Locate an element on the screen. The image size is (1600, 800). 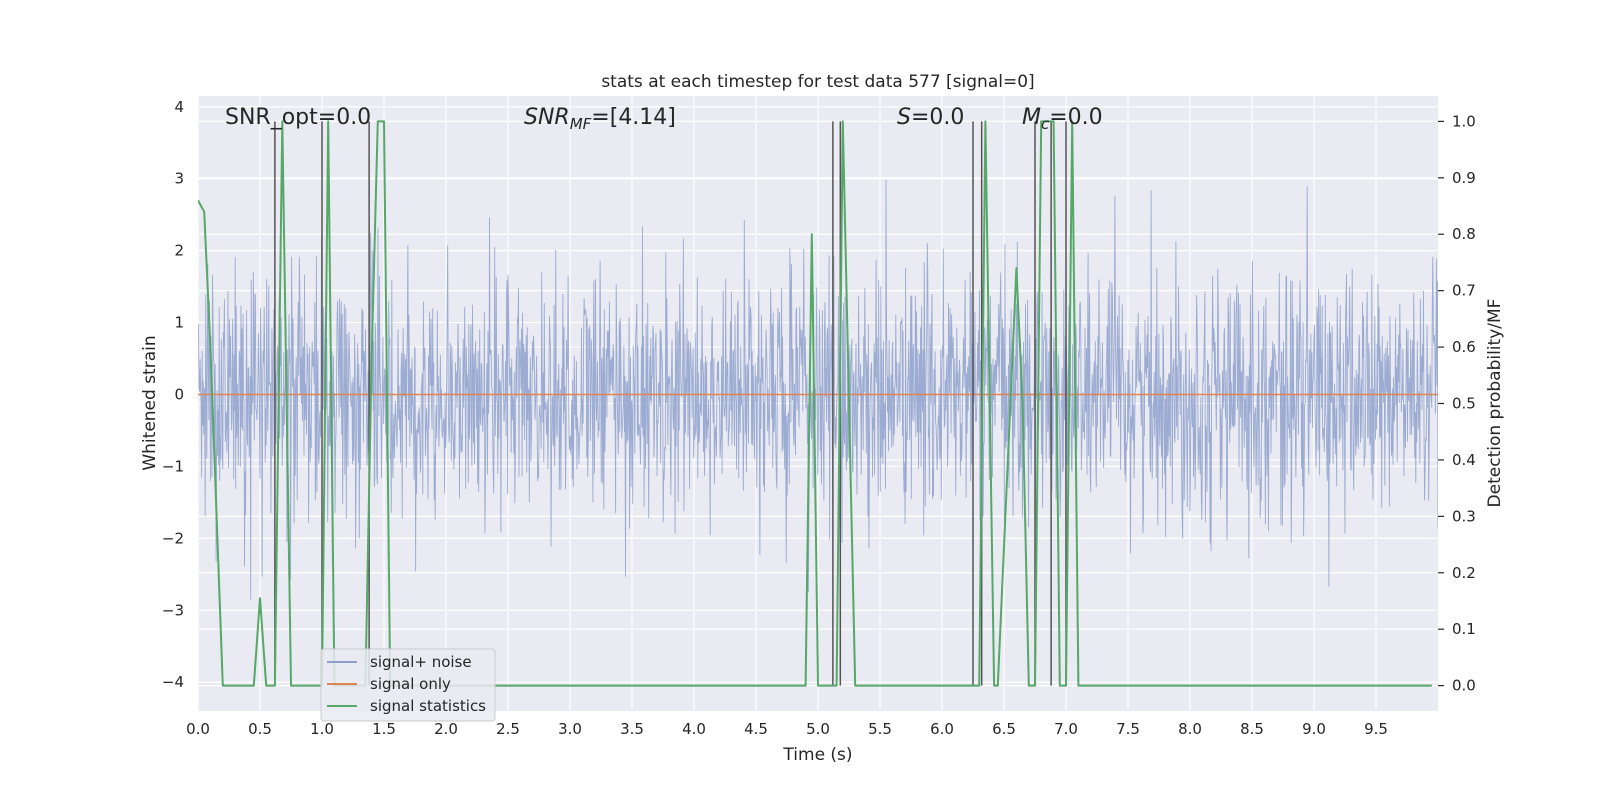
y-right-tick-label: 0.6 is located at coordinates (1464, 347).